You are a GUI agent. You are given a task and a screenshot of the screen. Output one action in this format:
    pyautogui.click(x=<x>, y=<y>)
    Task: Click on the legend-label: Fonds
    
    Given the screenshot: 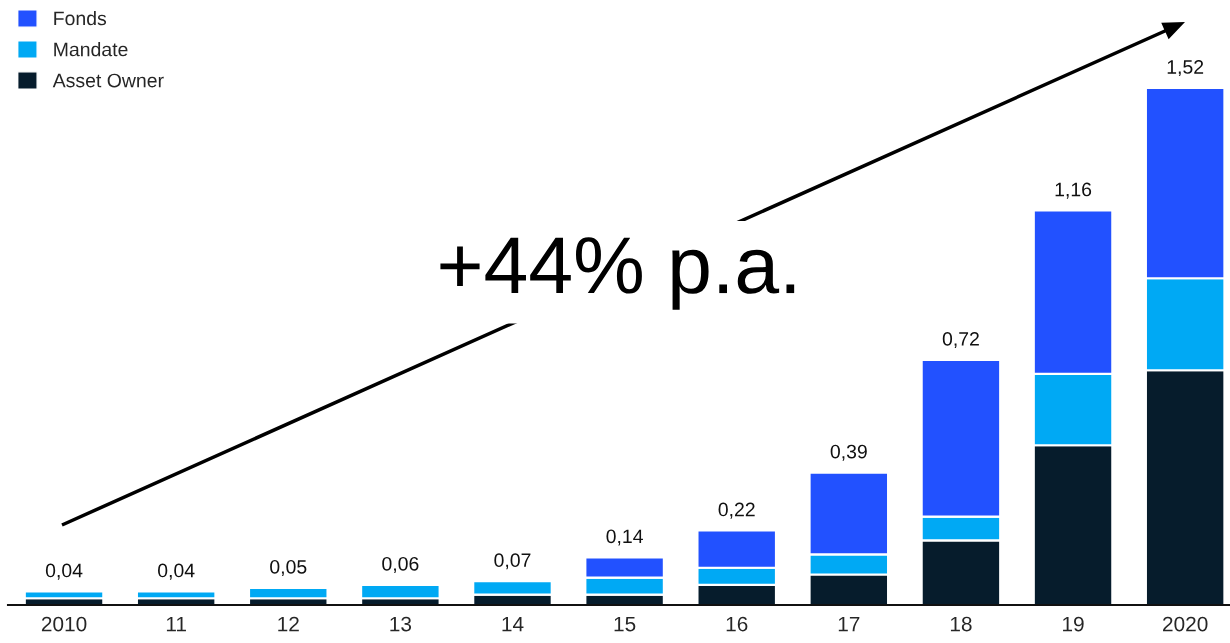 What is the action you would take?
    pyautogui.click(x=80, y=18)
    